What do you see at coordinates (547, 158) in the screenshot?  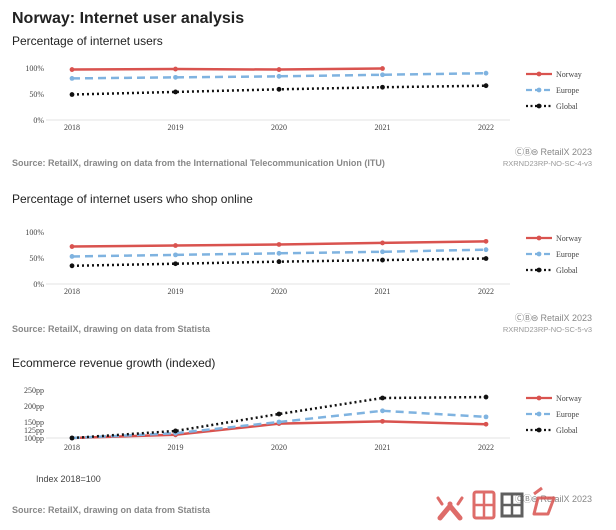 I see `chart-1-brand: ⒸⒷ⊜ RetailX 2023 RXRND23RP-NO-SC-4-v3` at bounding box center [547, 158].